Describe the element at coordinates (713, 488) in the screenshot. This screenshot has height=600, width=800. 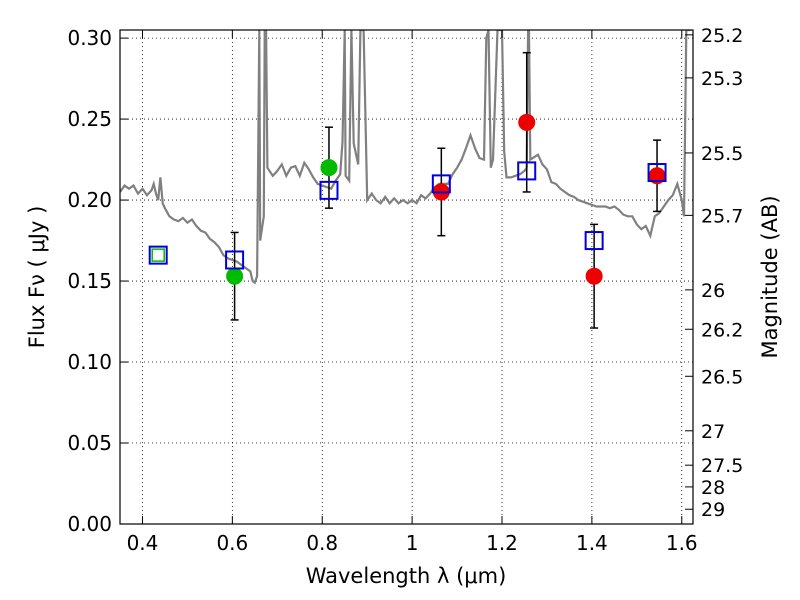
I see `mag-tick-label: 28` at that location.